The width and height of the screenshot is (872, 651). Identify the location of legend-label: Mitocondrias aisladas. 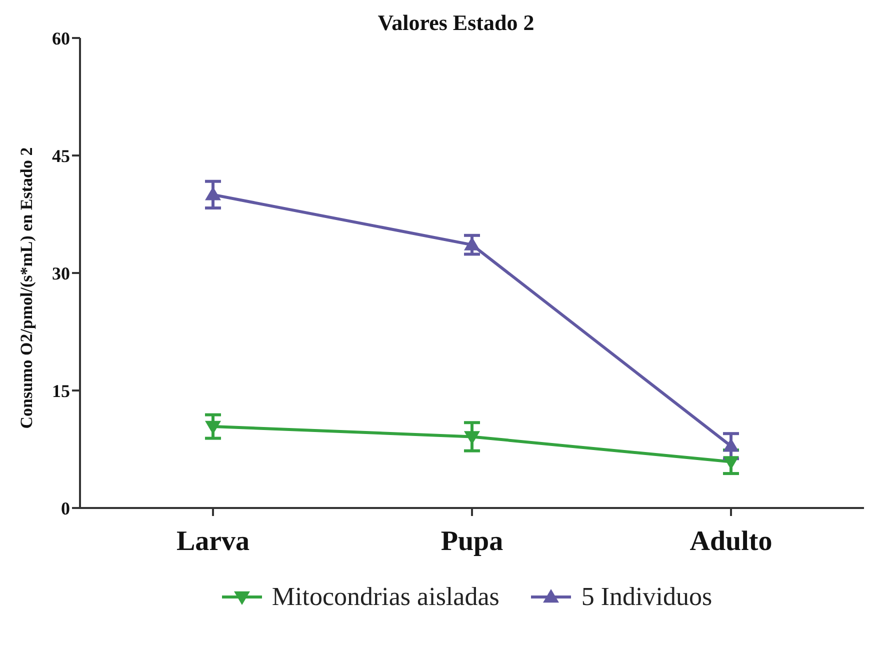
(386, 597).